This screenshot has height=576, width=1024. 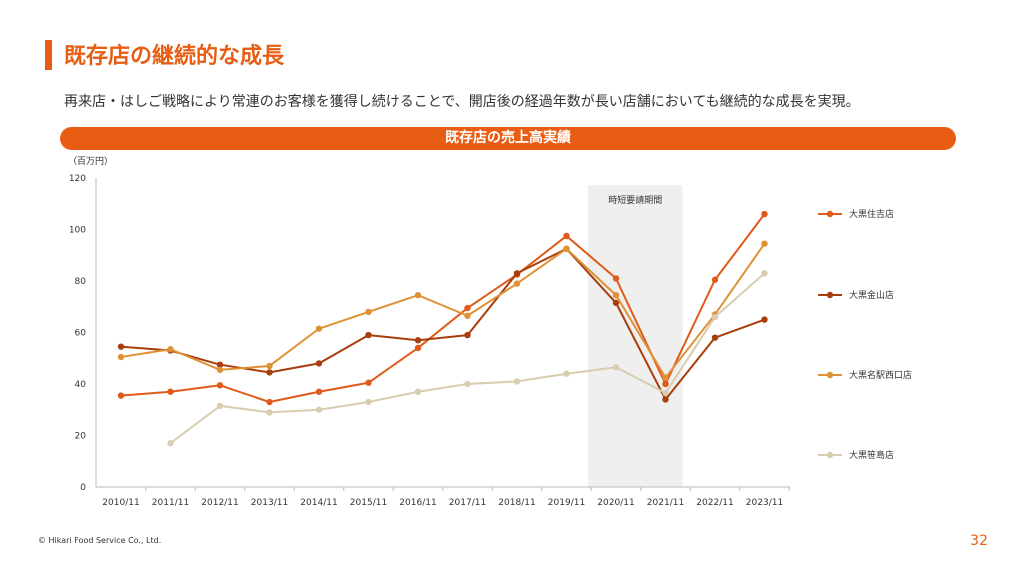 What do you see at coordinates (318, 503) in the screenshot?
I see `x-tick-label: 2014/11` at bounding box center [318, 503].